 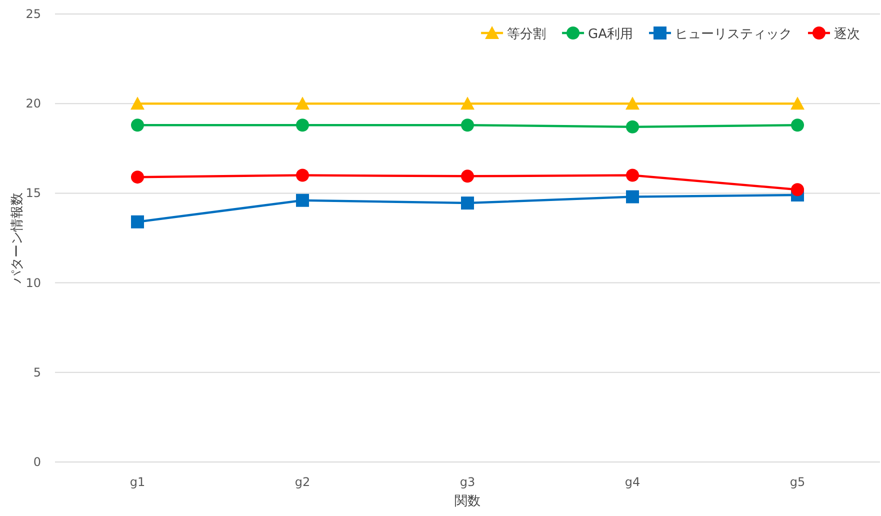 I want to click on y-tick-label: 15, so click(x=33, y=193).